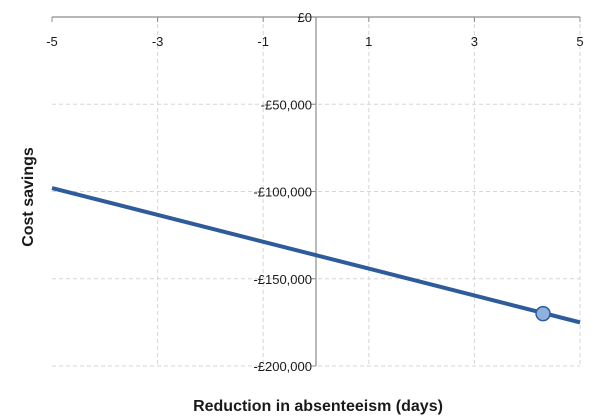 Image resolution: width=600 pixels, height=418 pixels. I want to click on y-tick-label: -£50,000, so click(286, 104).